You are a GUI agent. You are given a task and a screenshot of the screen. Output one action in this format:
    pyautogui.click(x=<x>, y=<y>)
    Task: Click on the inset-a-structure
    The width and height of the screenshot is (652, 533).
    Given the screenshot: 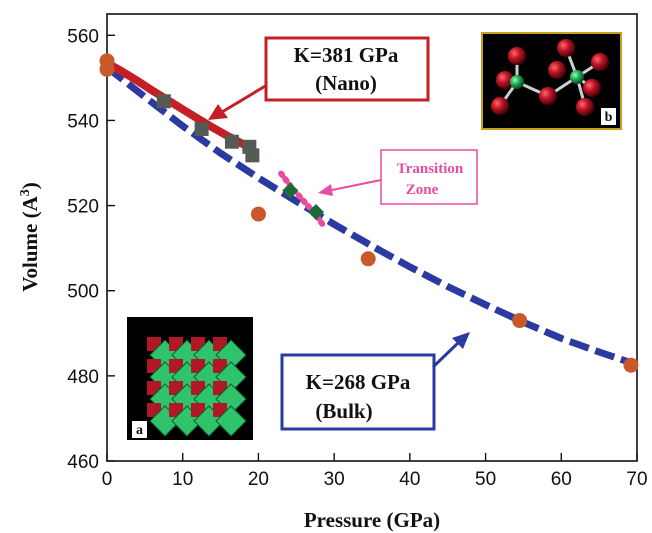 What is the action you would take?
    pyautogui.click(x=197, y=387)
    